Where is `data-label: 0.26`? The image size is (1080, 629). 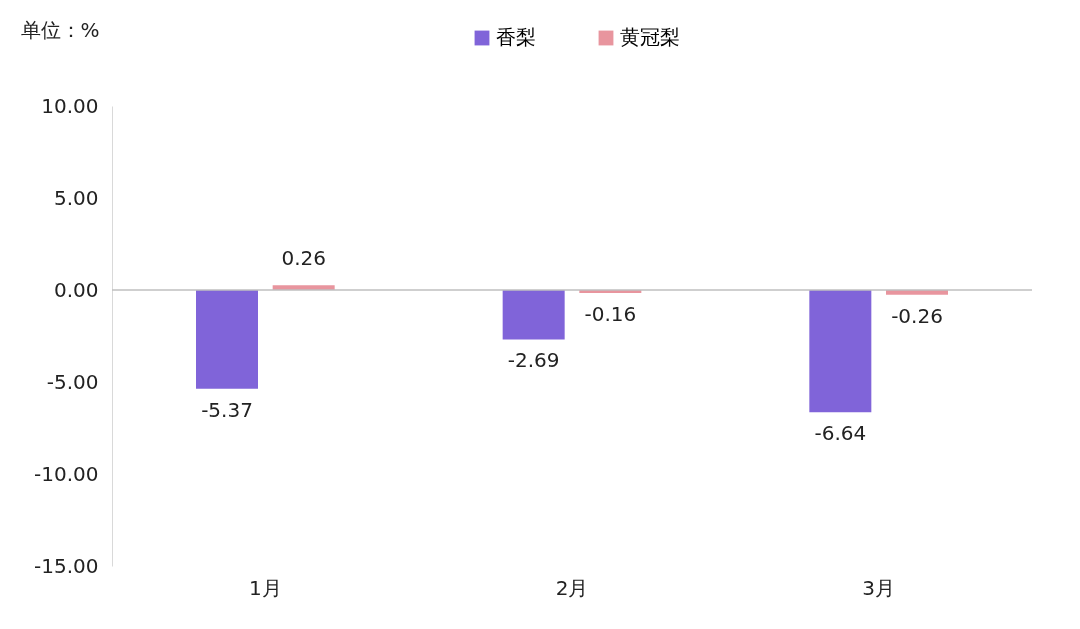 data-label: 0.26 is located at coordinates (303, 258).